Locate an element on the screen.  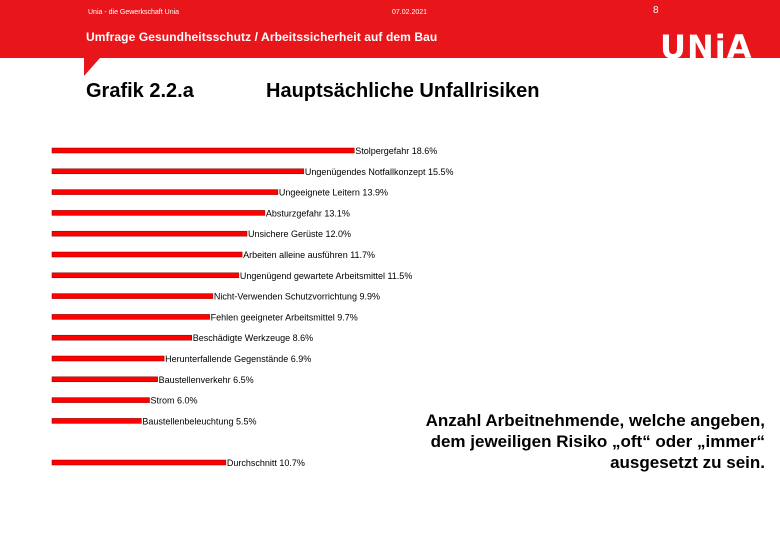
bar-label-1: Ungenügendes Notfallkonzept 15.5% is located at coordinates (379, 172).